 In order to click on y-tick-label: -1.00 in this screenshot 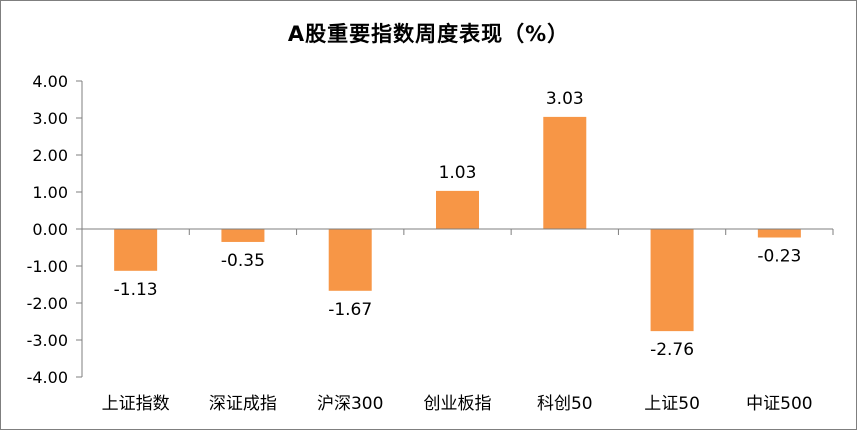, I will do `click(47, 266)`.